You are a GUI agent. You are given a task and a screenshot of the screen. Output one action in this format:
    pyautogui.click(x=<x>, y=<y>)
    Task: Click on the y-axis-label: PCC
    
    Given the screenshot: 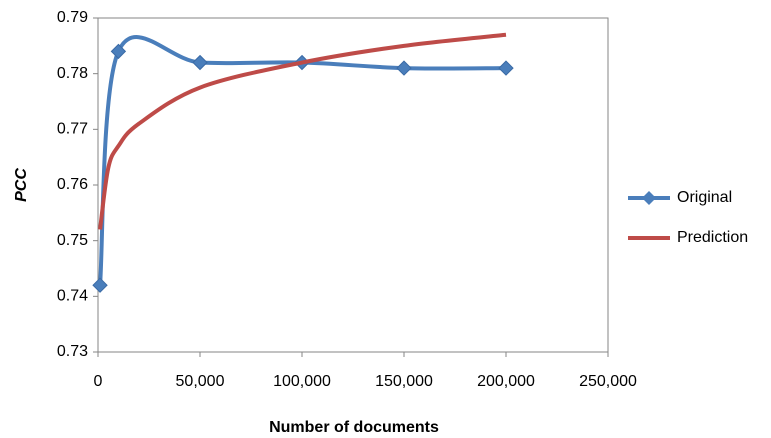 What is the action you would take?
    pyautogui.click(x=21, y=185)
    